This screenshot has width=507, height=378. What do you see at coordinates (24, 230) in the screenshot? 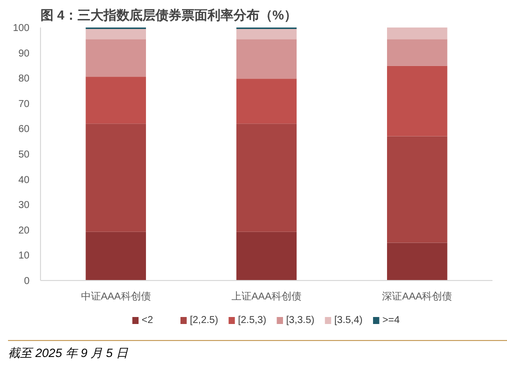
I see `y-tick-label: 20` at bounding box center [24, 230].